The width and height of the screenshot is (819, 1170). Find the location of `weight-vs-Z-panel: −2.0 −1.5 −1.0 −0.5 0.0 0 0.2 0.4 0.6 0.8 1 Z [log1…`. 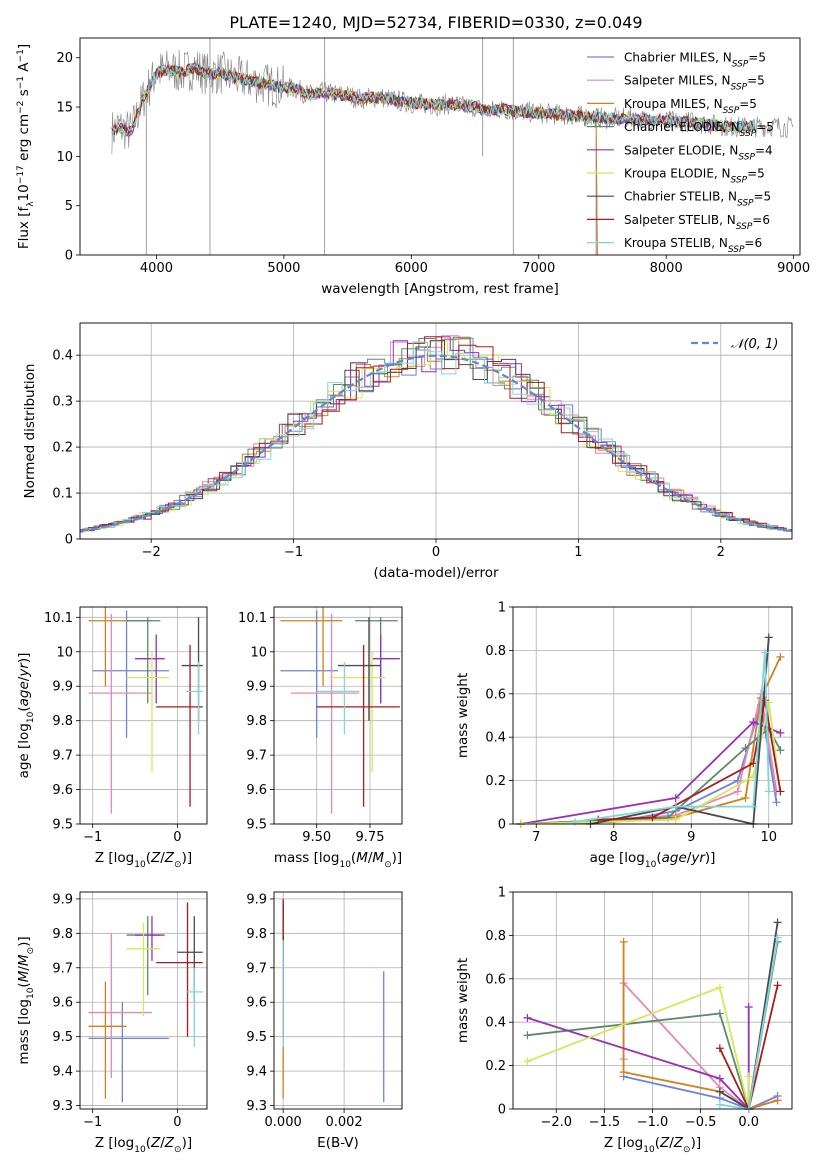

weight-vs-Z-panel: −2.0 −1.5 −1.0 −0.5 0.0 0 0.2 0.4 0.6 0.8 1 Z [log1… is located at coordinates (624, 1020).